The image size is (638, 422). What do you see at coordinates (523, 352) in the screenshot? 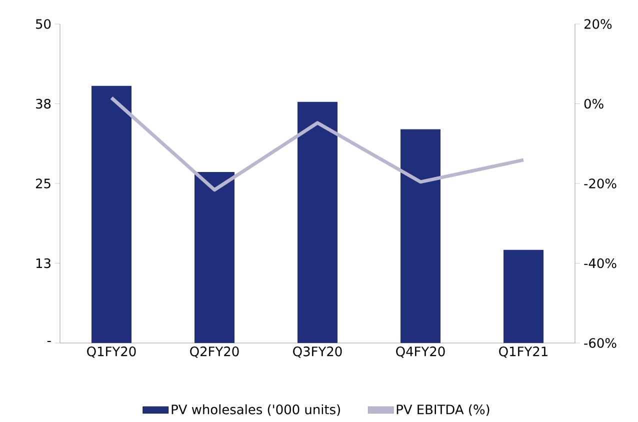
I see `x-tick-label: Q1FY21` at bounding box center [523, 352].